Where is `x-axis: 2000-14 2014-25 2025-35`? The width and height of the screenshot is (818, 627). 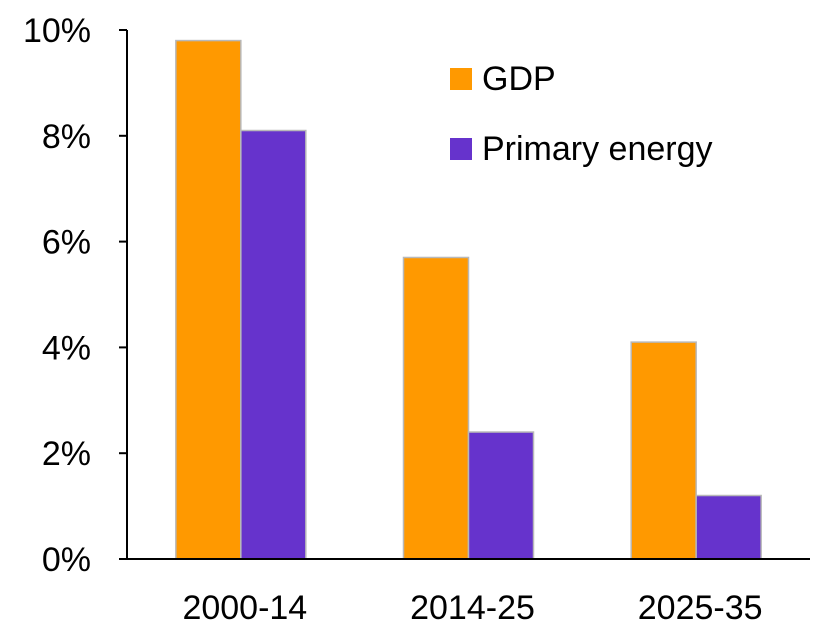
x-axis: 2000-14 2014-25 2025-35 is located at coordinates (468, 592).